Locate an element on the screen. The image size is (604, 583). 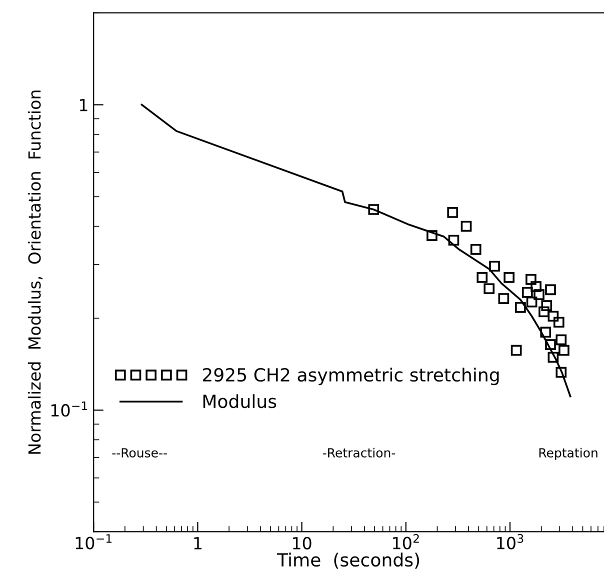
annotation: Reptation is located at coordinates (568, 454).